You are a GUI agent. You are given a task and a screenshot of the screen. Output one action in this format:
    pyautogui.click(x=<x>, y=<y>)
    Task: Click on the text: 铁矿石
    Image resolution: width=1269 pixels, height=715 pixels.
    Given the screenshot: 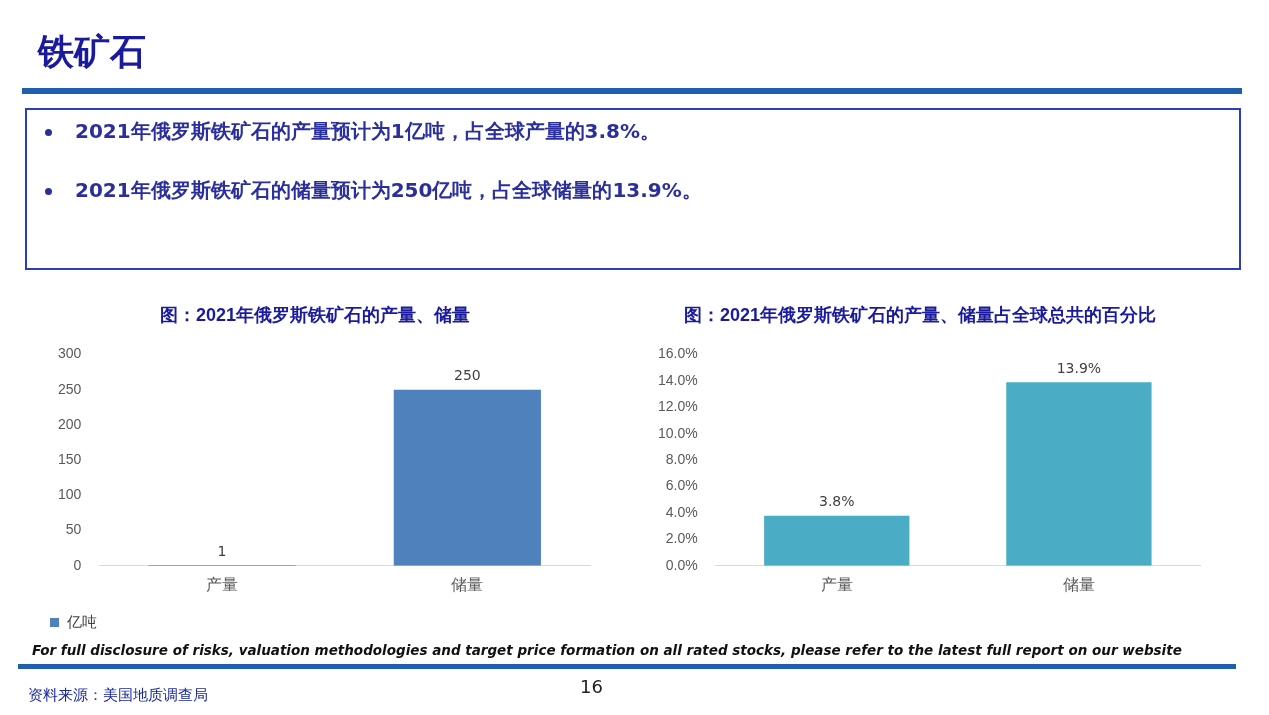 What is the action you would take?
    pyautogui.click(x=92, y=52)
    